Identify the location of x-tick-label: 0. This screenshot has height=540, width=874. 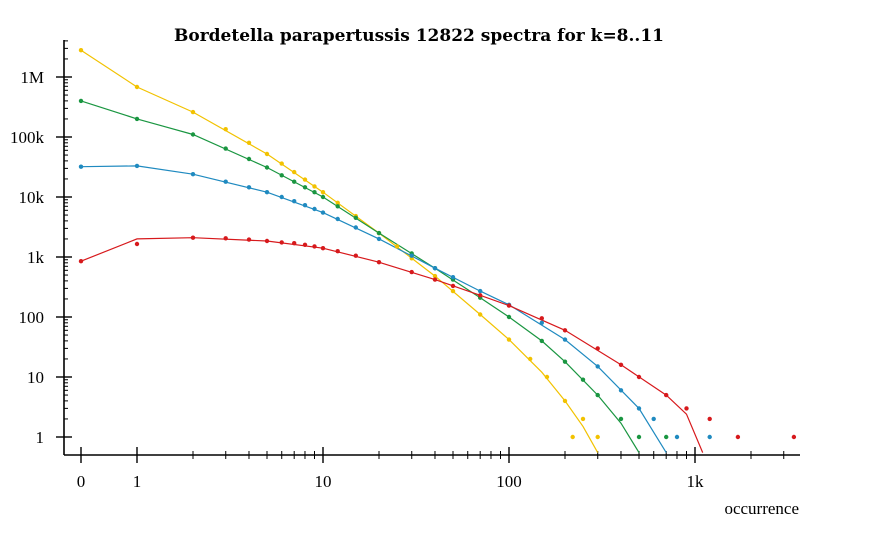
(81, 481).